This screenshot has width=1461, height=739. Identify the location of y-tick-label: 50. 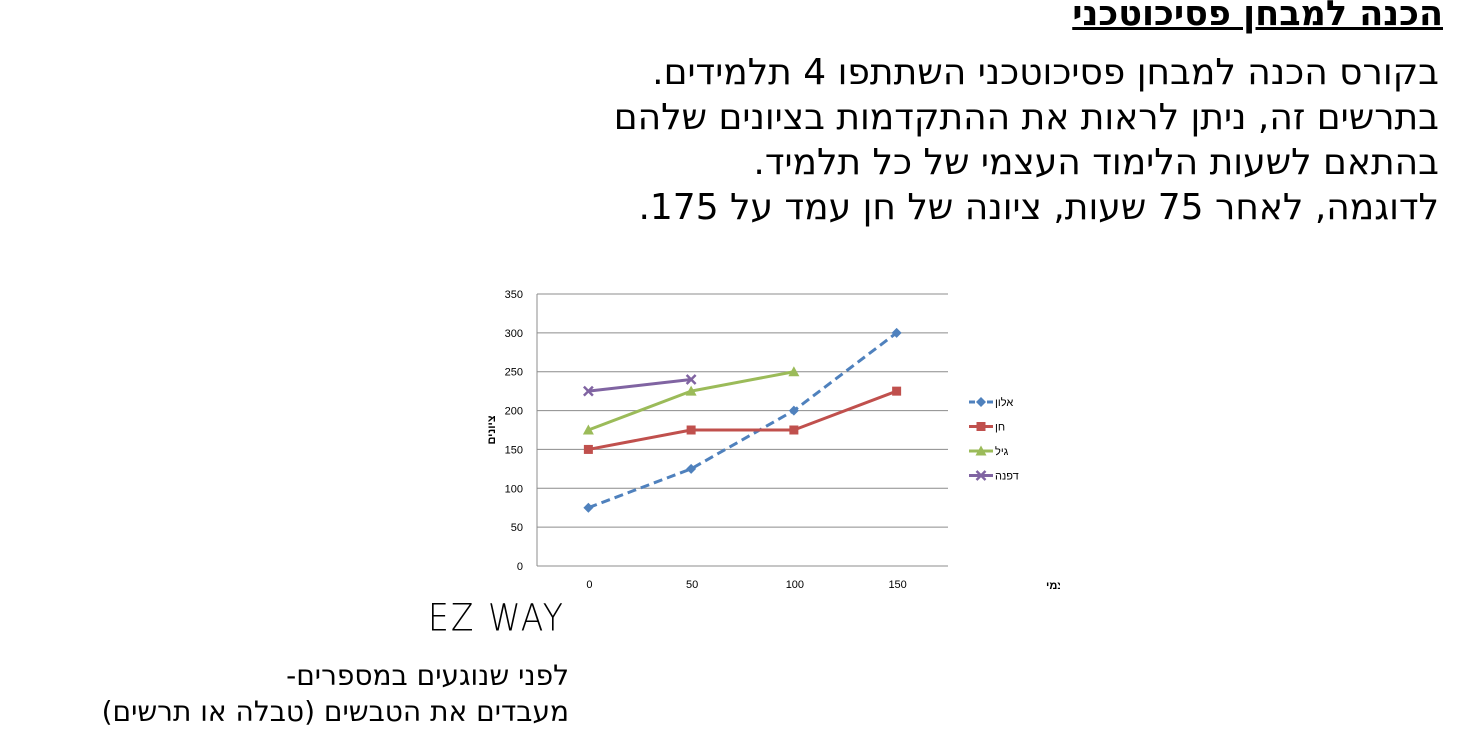
(517, 528).